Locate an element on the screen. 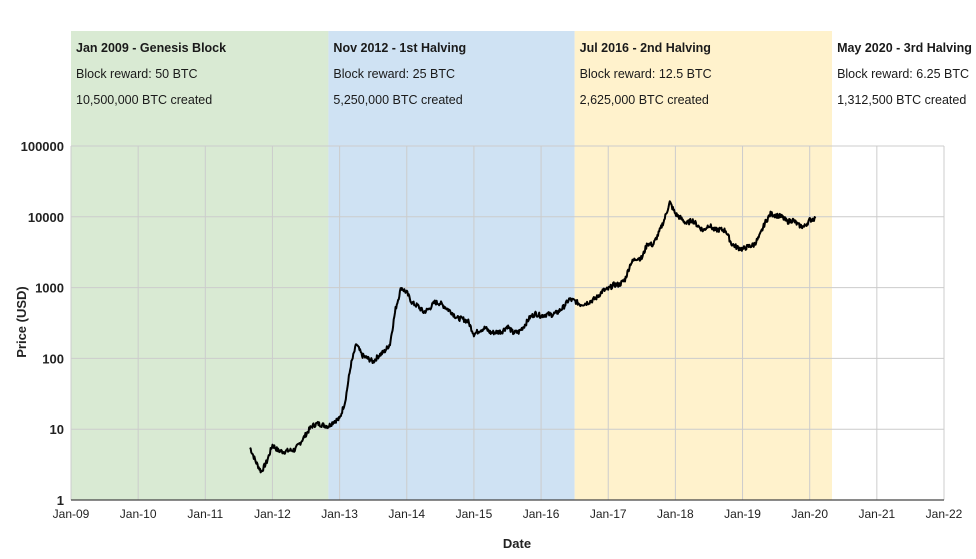 The image size is (976, 559). x-tick-label: Jan-12 is located at coordinates (272, 514).